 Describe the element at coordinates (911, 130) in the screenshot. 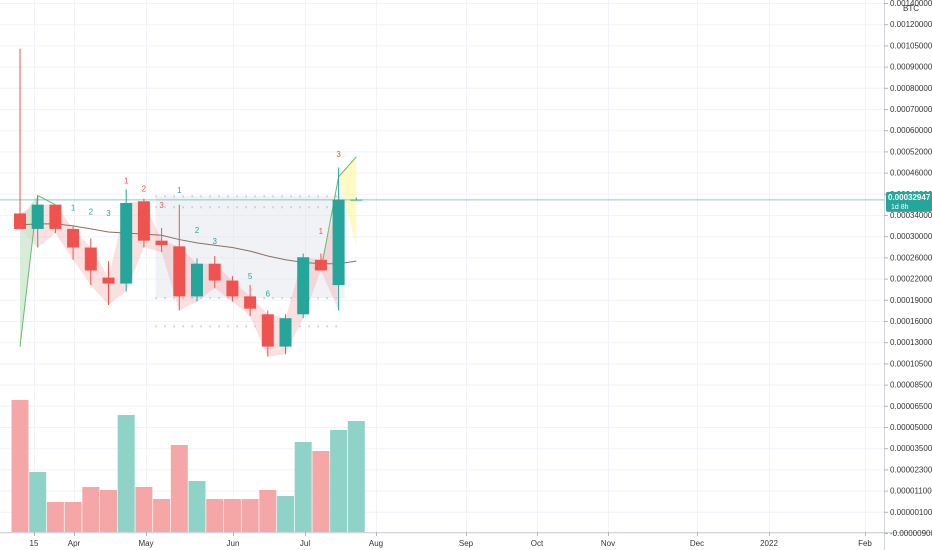

I see `price-tick-label: 0.00060000` at that location.